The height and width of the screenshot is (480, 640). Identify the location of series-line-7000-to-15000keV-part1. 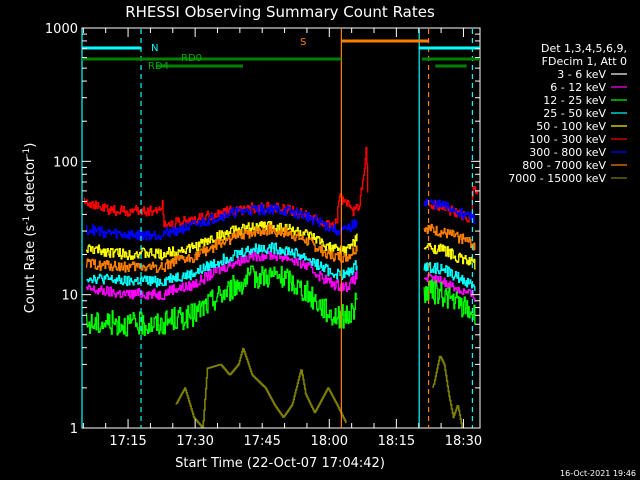
(261, 388).